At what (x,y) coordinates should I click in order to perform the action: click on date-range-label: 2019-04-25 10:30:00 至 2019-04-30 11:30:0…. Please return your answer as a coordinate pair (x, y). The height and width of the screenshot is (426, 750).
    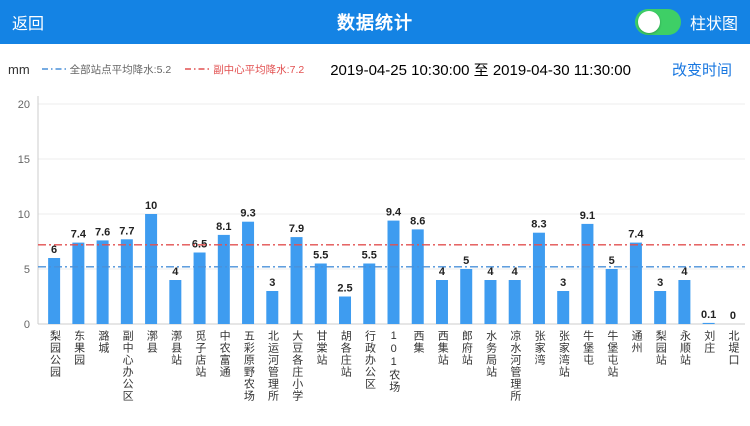
    Looking at the image, I should click on (480, 70).